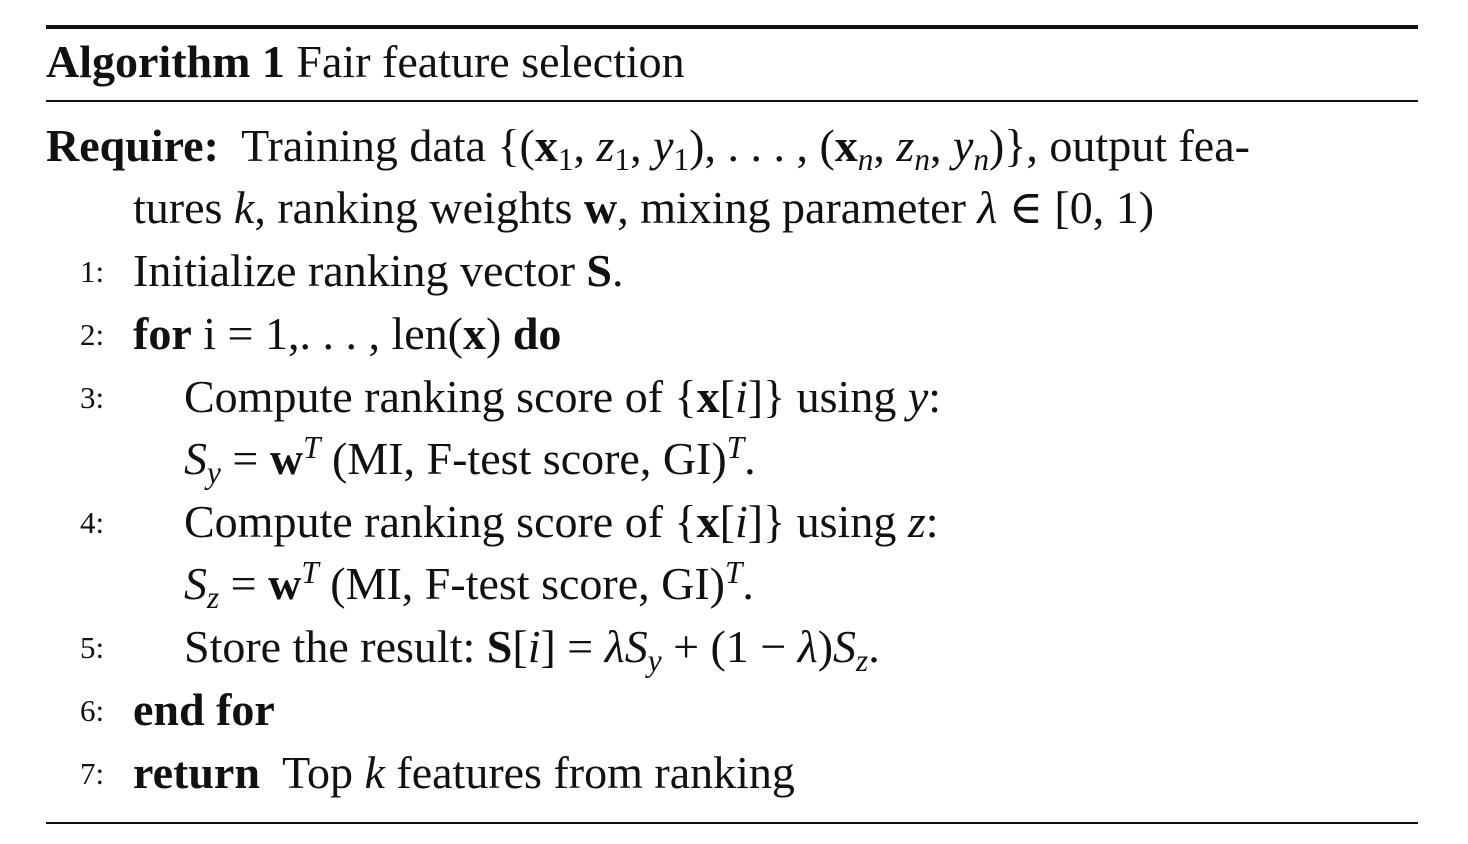 This screenshot has height=844, width=1468. What do you see at coordinates (92, 522) in the screenshot?
I see `step-number: 4:` at bounding box center [92, 522].